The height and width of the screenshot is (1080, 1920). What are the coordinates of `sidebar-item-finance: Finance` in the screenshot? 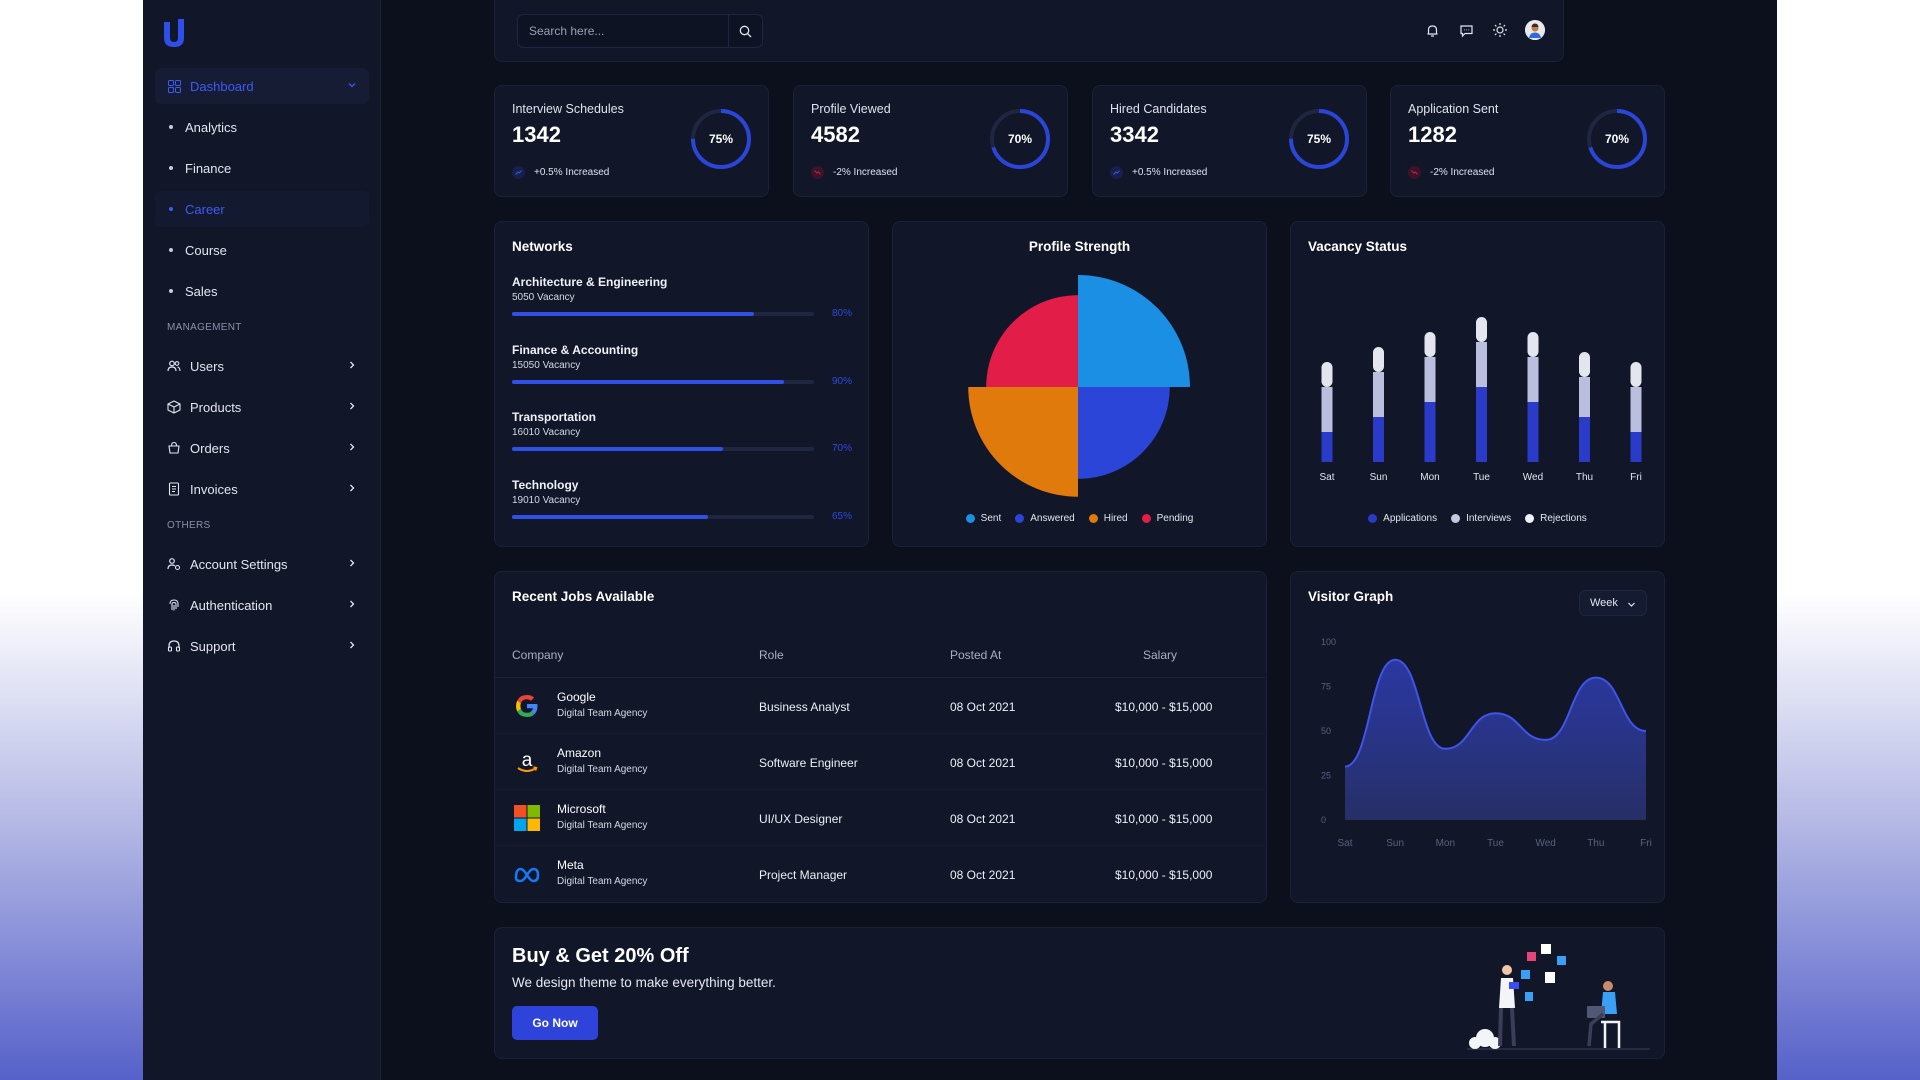 It's located at (262, 168).